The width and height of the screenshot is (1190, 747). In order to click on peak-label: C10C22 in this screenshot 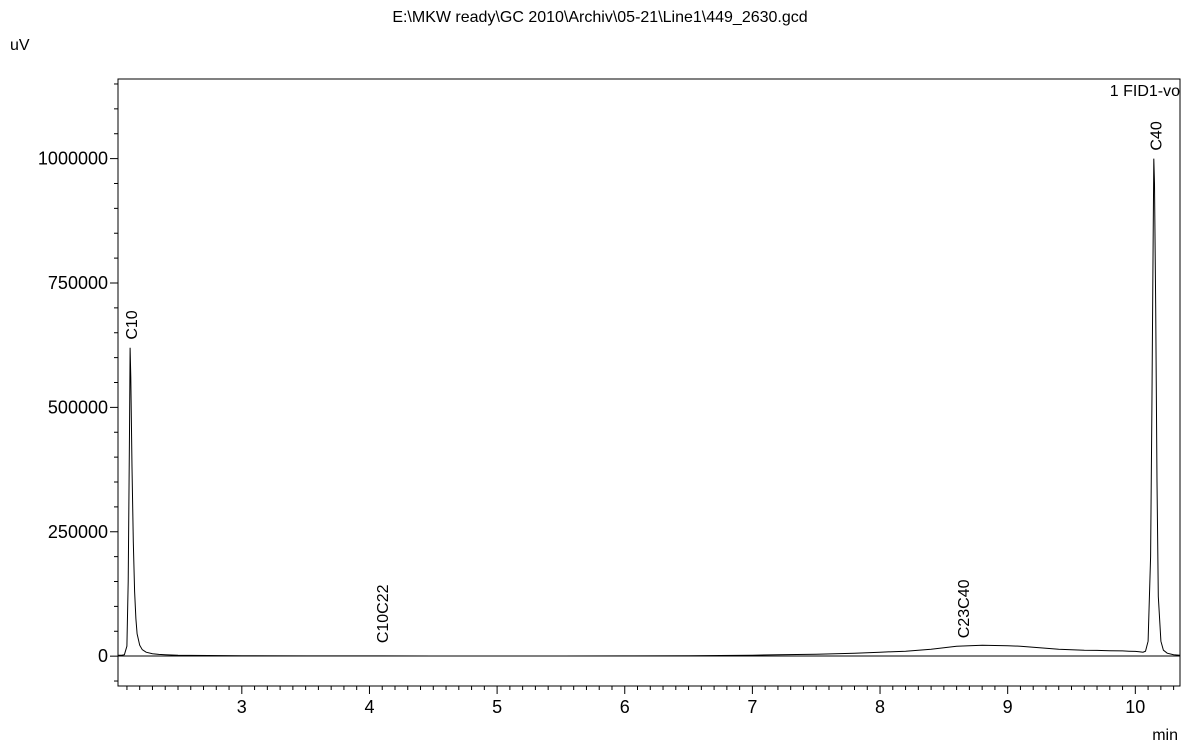, I will do `click(383, 613)`.